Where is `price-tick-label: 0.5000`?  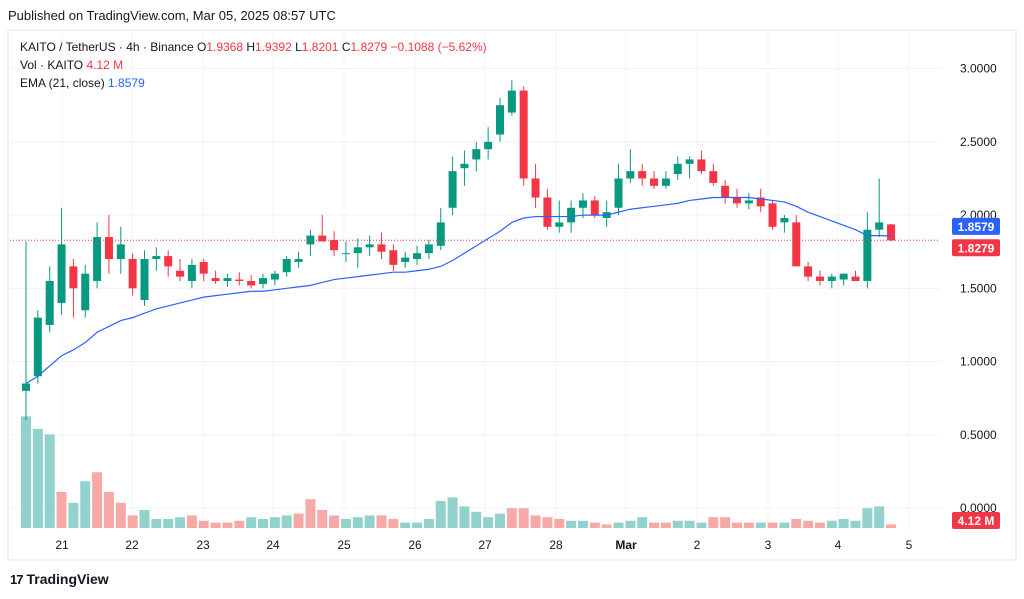 price-tick-label: 0.5000 is located at coordinates (978, 435).